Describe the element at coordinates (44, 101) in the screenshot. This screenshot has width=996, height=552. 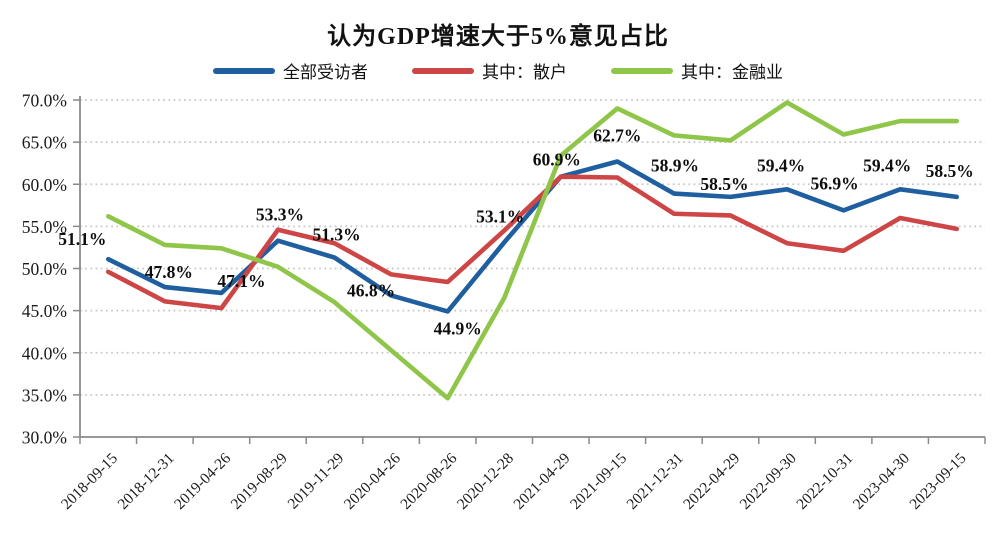
I see `y-axis-tick-label: 70.0%` at that location.